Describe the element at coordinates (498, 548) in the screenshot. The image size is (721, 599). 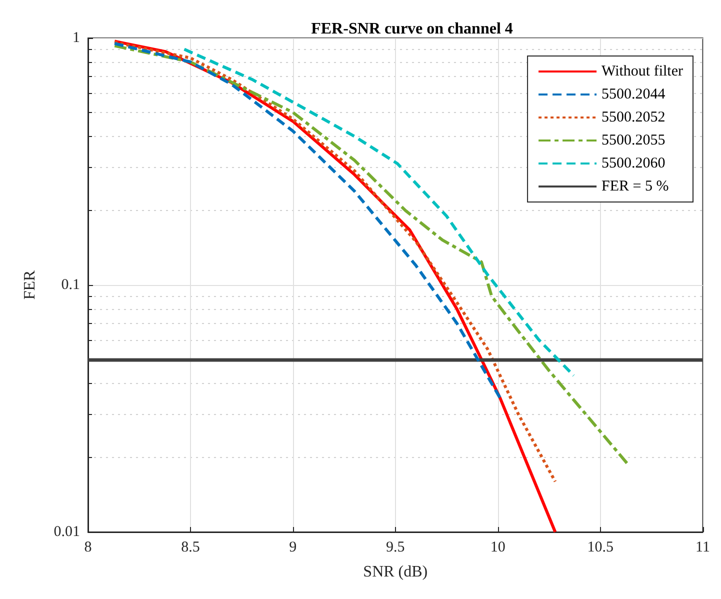
I see `x-tick-label: 10` at that location.